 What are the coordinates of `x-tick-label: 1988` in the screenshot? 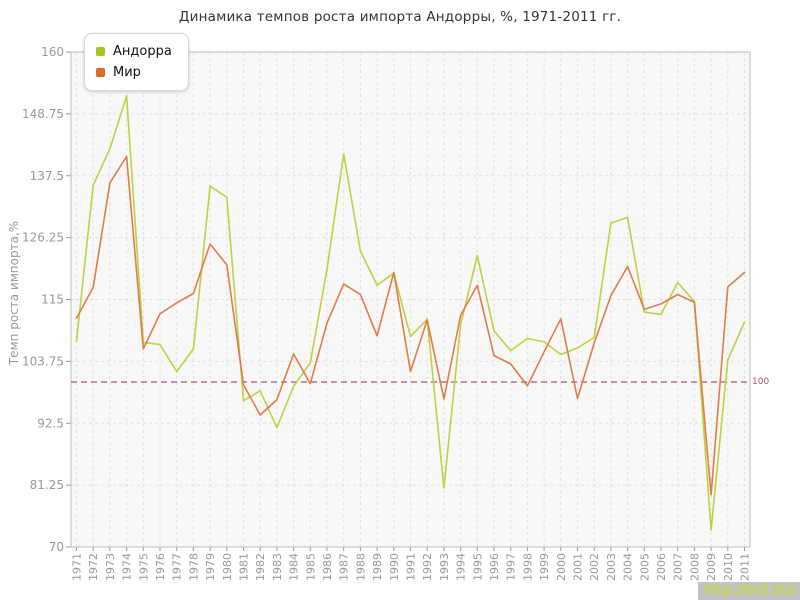 It's located at (360, 567).